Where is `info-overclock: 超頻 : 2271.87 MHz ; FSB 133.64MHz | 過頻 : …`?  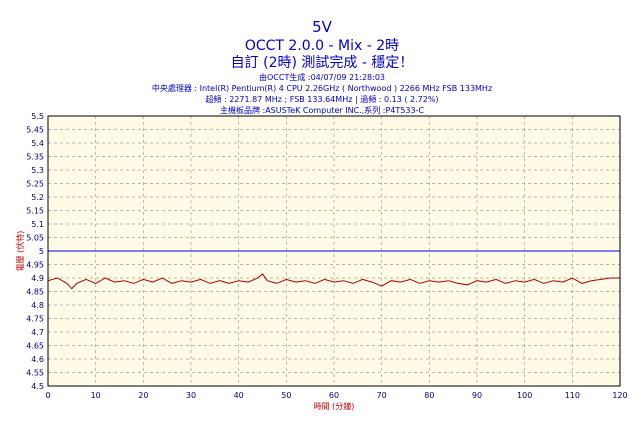
info-overclock: 超頻 : 2271.87 MHz ; FSB 133.64MHz | 過頻 : … is located at coordinates (321, 99).